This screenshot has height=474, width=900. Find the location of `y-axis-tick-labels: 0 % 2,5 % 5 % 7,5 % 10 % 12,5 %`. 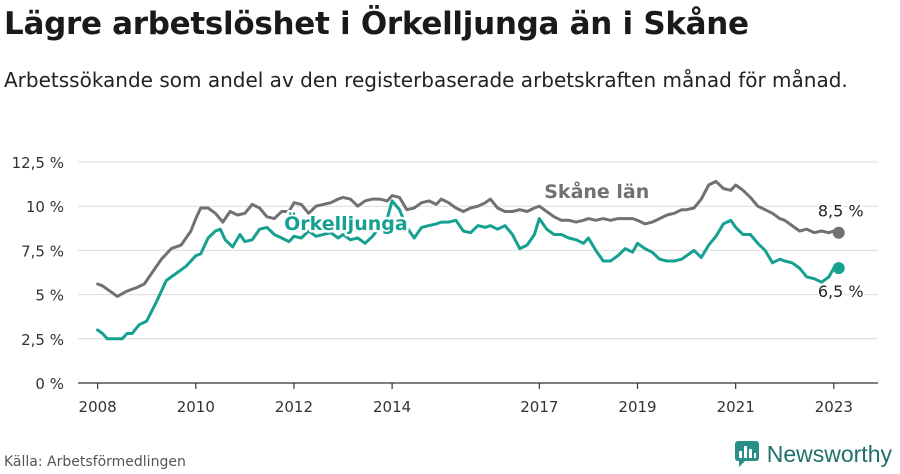

y-axis-tick-labels: 0 % 2,5 % 5 % 7,5 % 10 % 12,5 % is located at coordinates (38, 273).